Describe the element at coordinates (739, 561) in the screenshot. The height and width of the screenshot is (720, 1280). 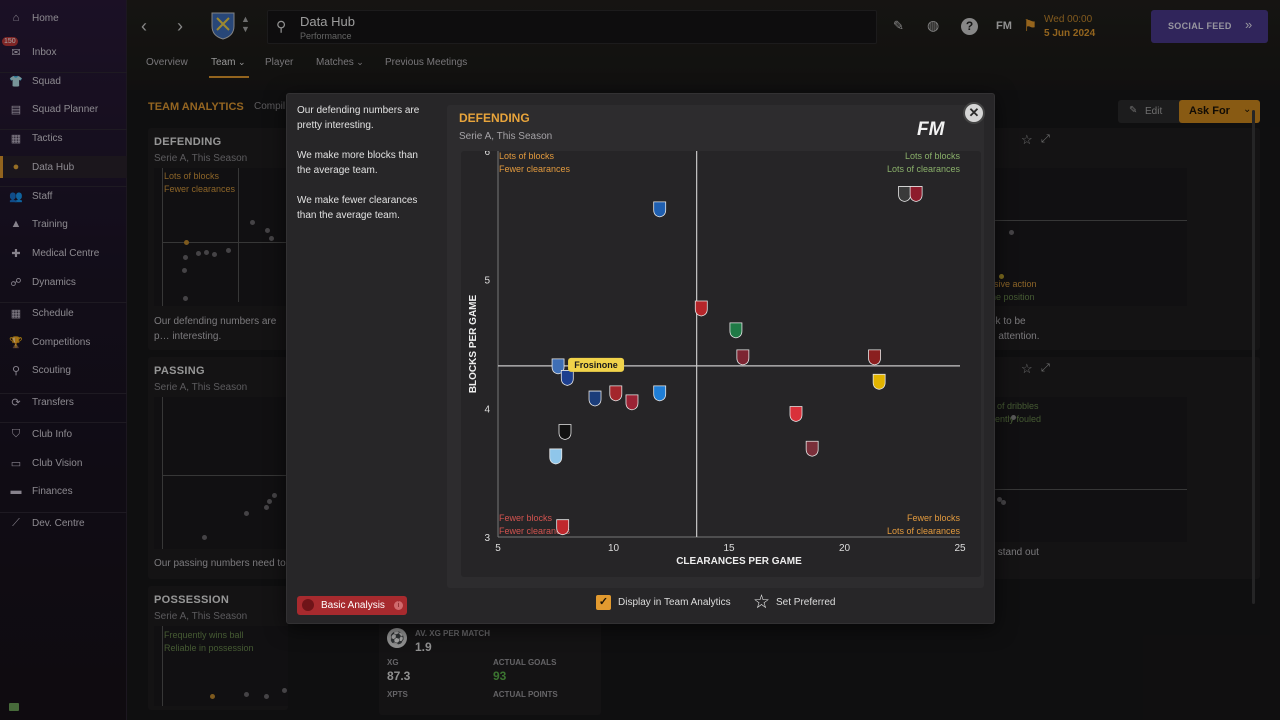
I see `x-axis-label: CLEARANCES PER GAME` at that location.